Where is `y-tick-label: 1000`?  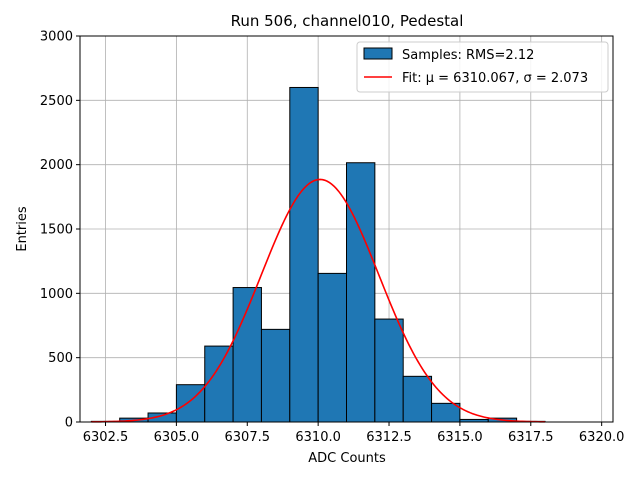 y-tick-label: 1000 is located at coordinates (56, 294).